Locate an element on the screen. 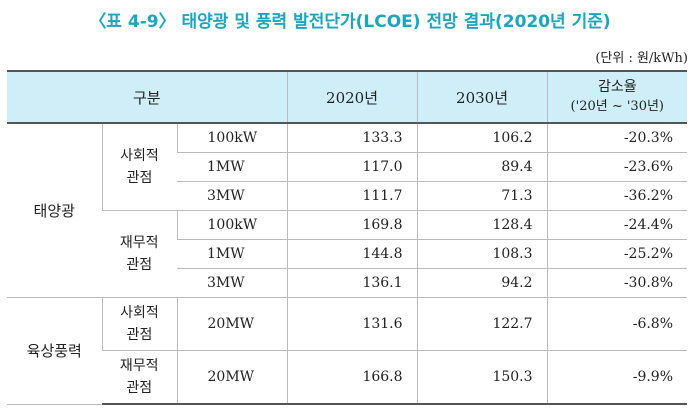 The height and width of the screenshot is (417, 700). value-2020-cell: 117.0 is located at coordinates (352, 167).